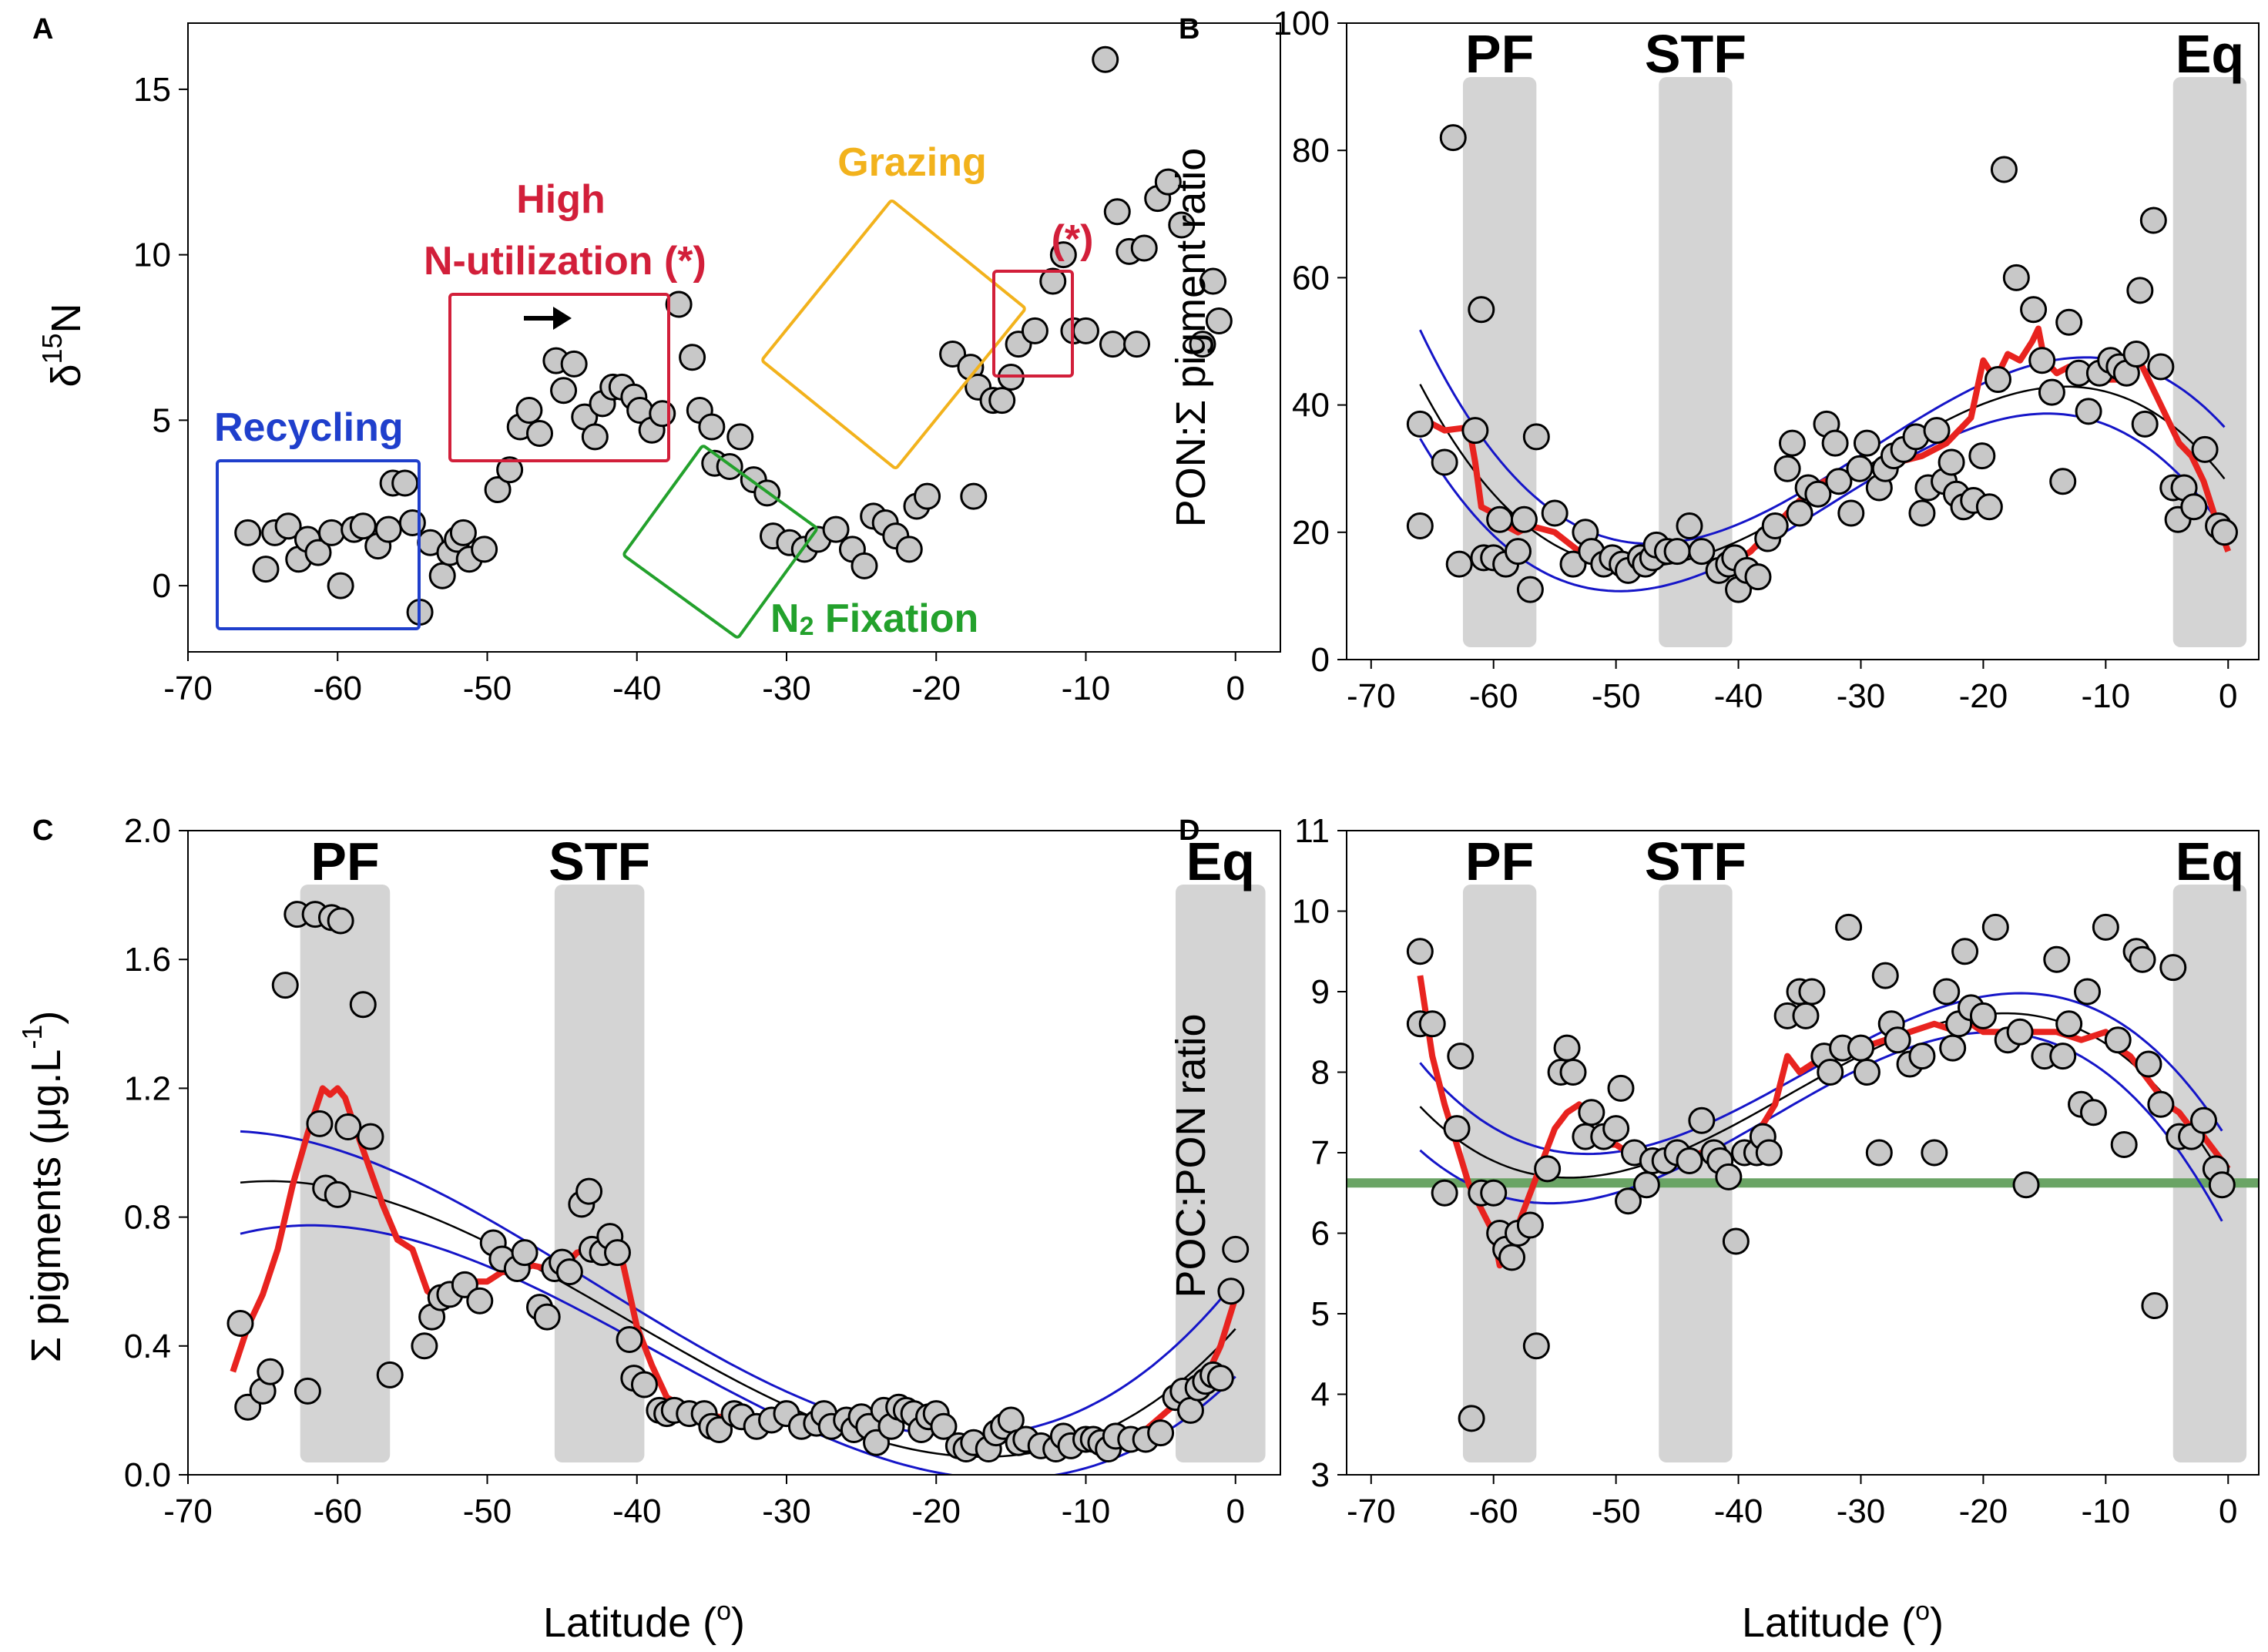 The width and height of the screenshot is (2268, 1652). What do you see at coordinates (1320, 1073) in the screenshot?
I see `y-tick-label: 8` at bounding box center [1320, 1073].